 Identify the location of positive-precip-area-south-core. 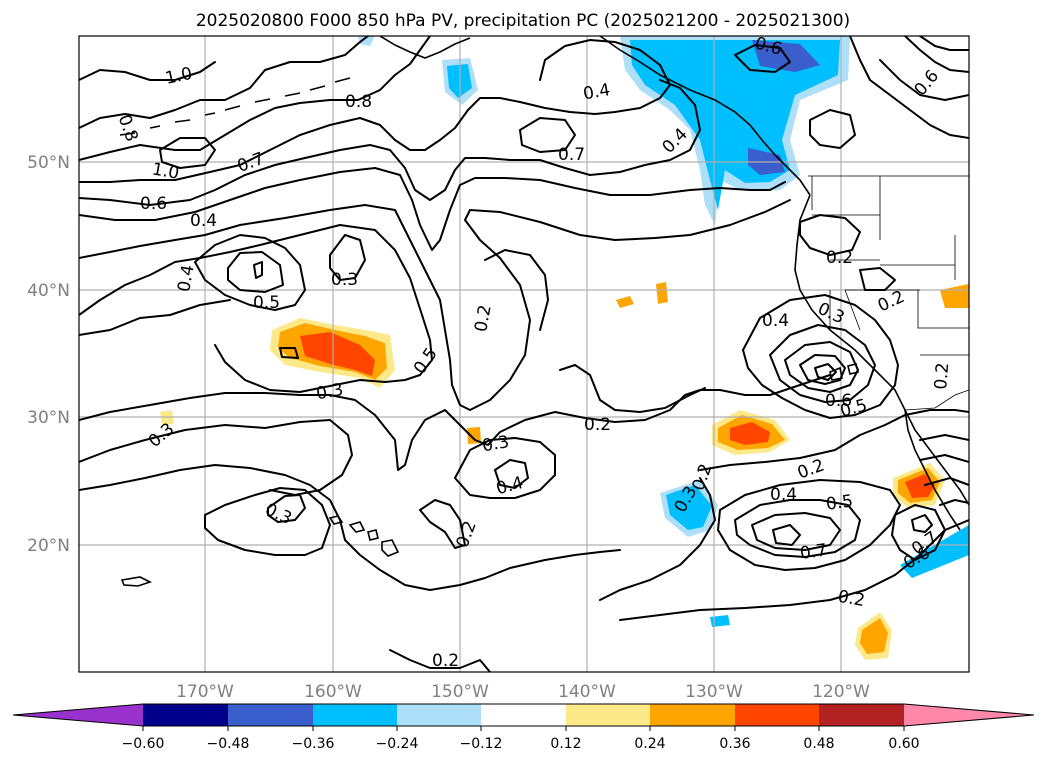
(874, 636).